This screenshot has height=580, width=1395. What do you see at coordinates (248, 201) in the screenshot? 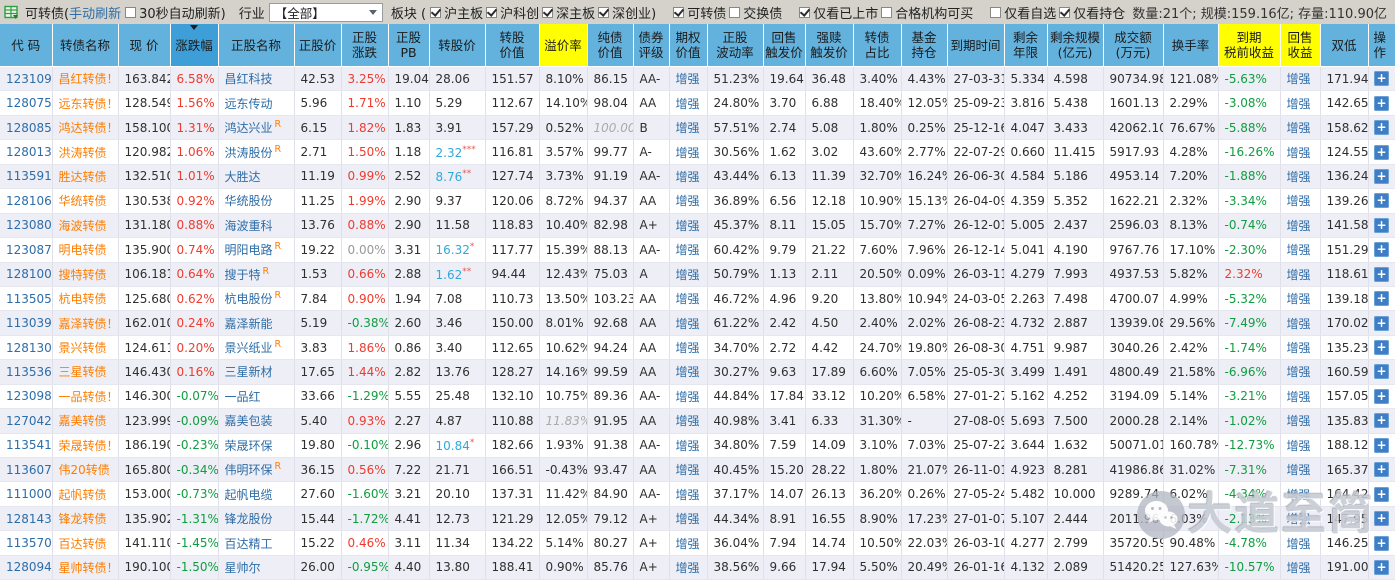
I see `stock-name-link: 华统股份` at bounding box center [248, 201].